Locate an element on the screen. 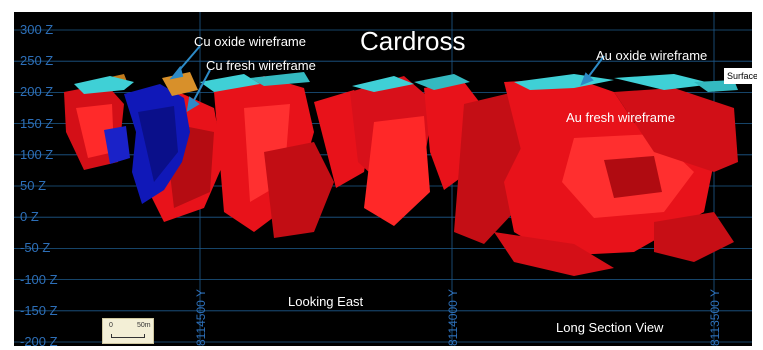 This screenshot has width=763, height=350. scale-bar-line is located at coordinates (128, 336).